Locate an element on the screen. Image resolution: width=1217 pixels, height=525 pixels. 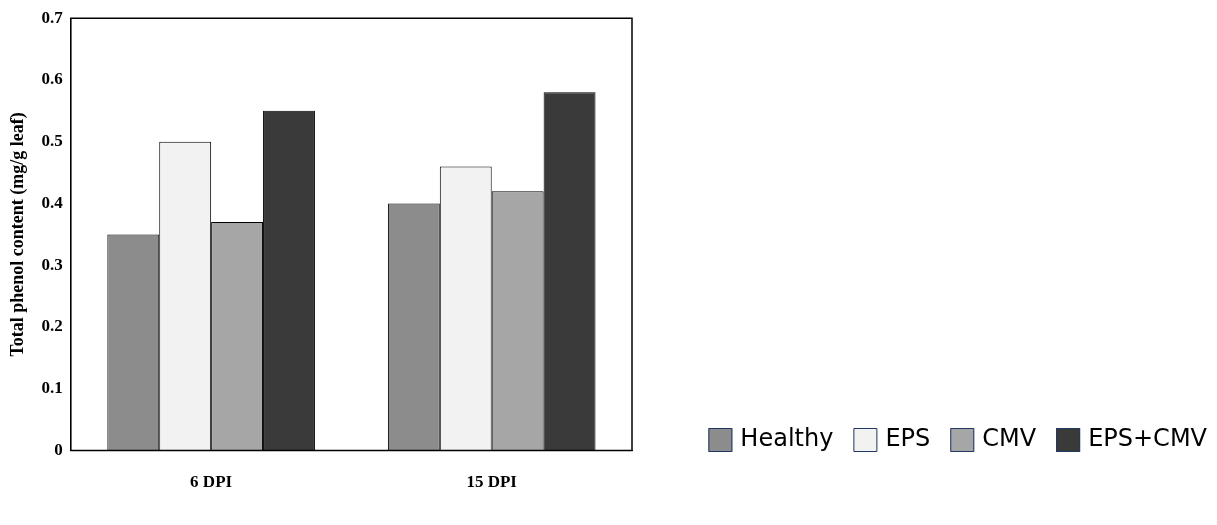
legend-label: EPS is located at coordinates (908, 438).